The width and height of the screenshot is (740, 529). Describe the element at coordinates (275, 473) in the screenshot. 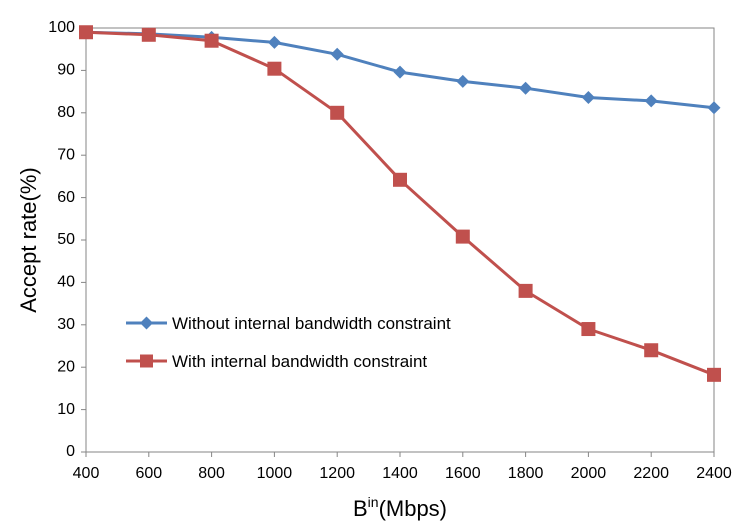

I see `x-tick-label: 1000` at that location.